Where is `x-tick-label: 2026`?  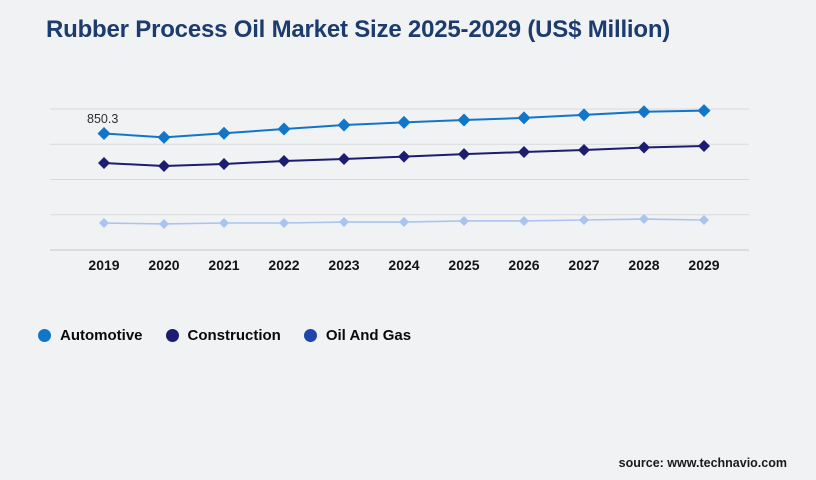 x-tick-label: 2026 is located at coordinates (523, 265).